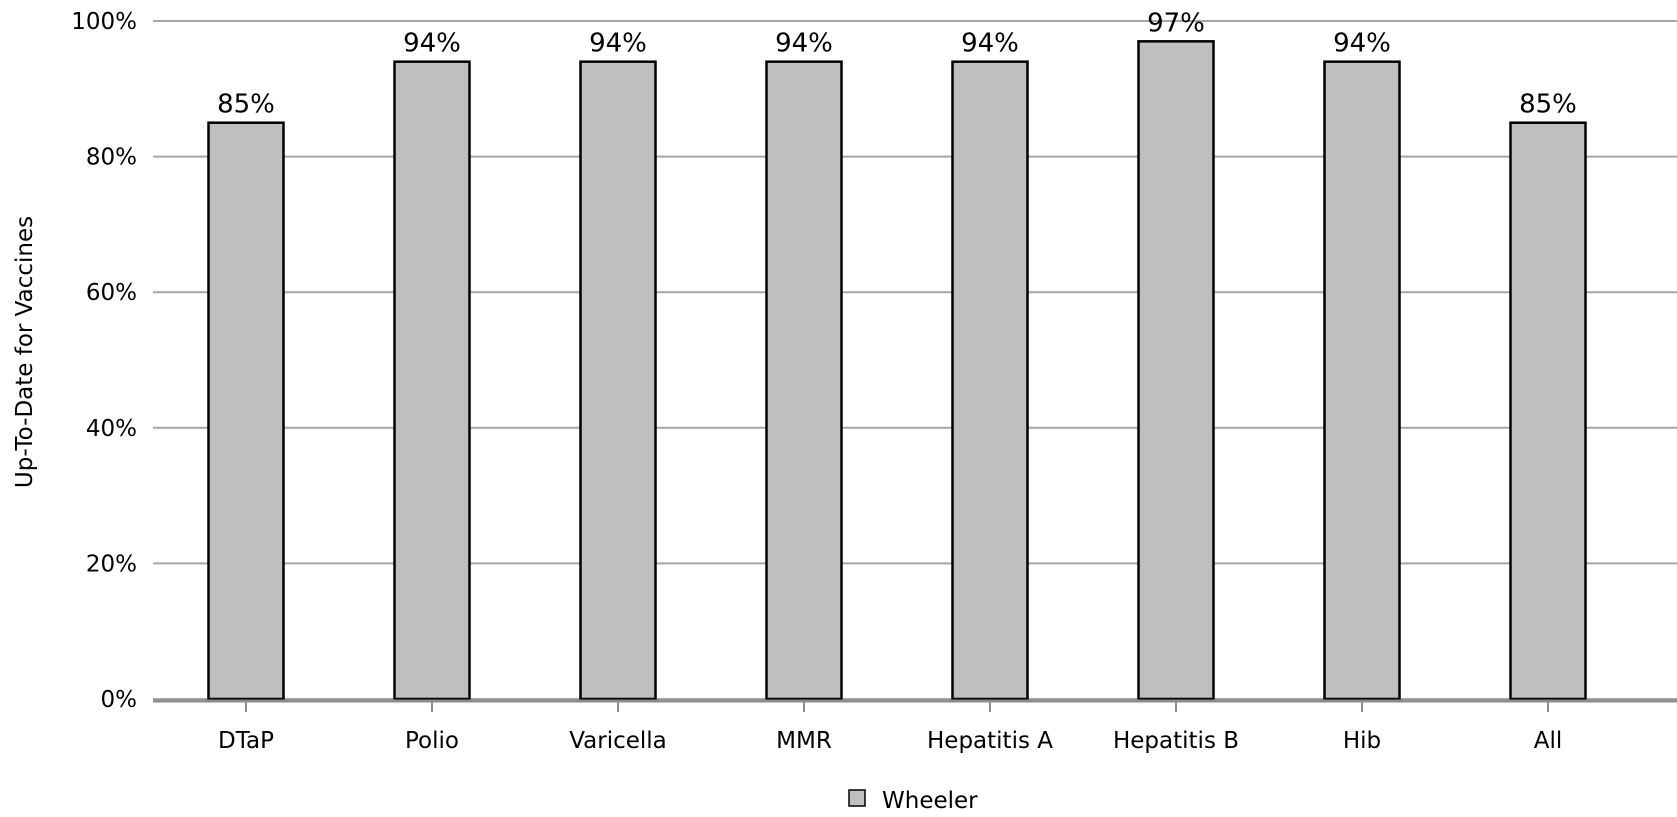  I want to click on x-tick-label: MMR, so click(804, 741).